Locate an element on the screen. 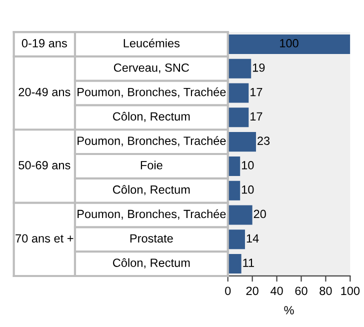 Image resolution: width=364 pixels, height=327 pixels. x-tick-label: 0 is located at coordinates (228, 291).